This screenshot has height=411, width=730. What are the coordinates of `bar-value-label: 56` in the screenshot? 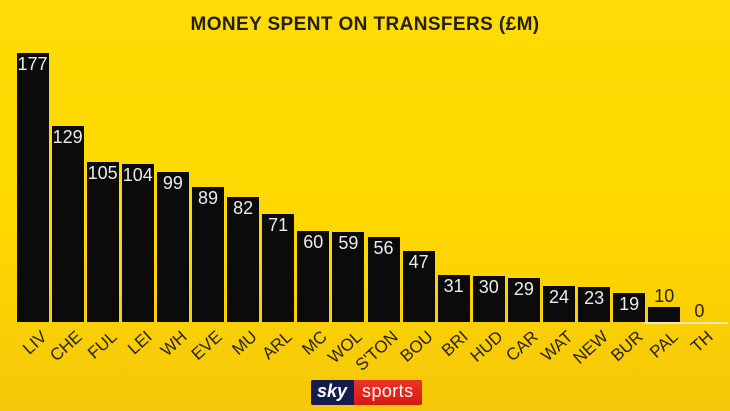 It's located at (383, 248).